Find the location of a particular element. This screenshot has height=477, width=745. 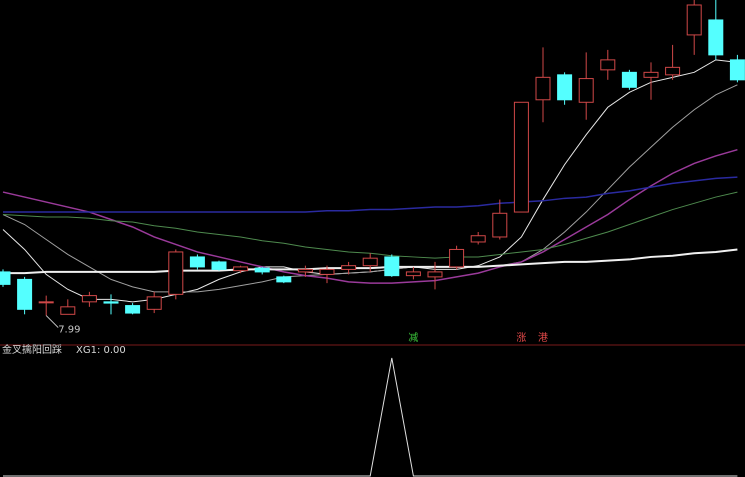

indicator-legend: XG1: 0.00 is located at coordinates (101, 350).